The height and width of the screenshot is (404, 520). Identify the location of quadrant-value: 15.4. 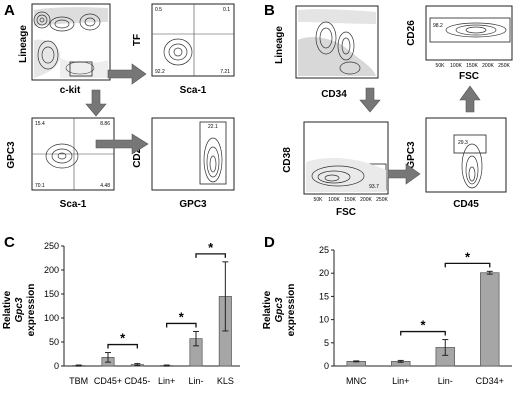
(40, 124).